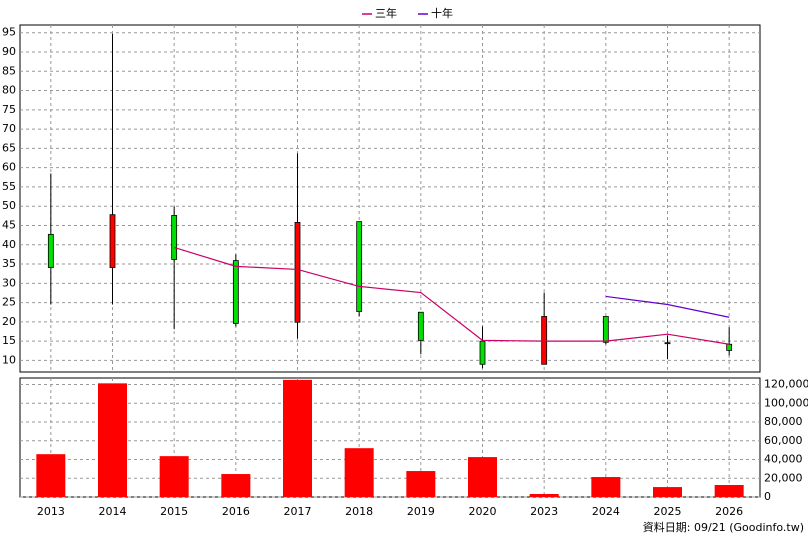  What do you see at coordinates (9, 109) in the screenshot?
I see `y-tick-label: 75` at bounding box center [9, 109].